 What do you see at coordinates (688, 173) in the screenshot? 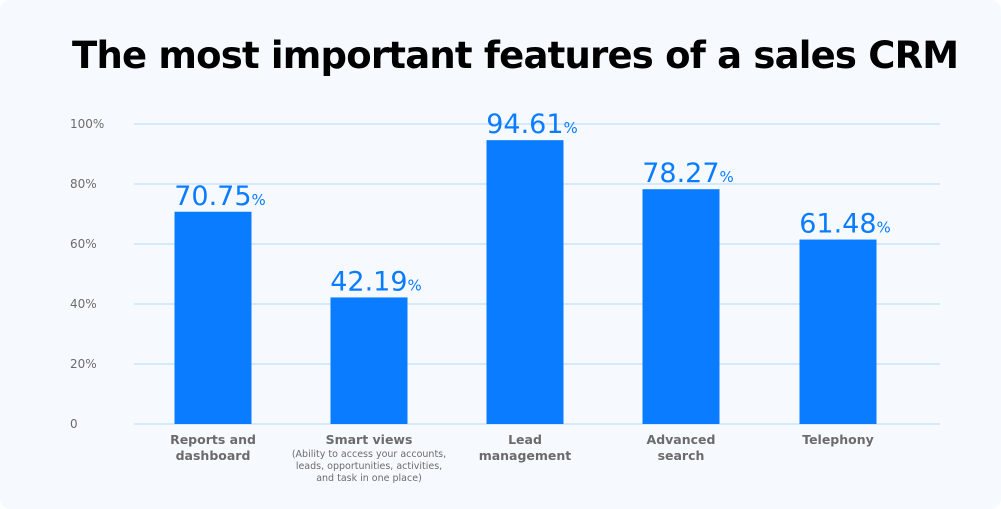
I see `data-label: 78.27%` at bounding box center [688, 173].